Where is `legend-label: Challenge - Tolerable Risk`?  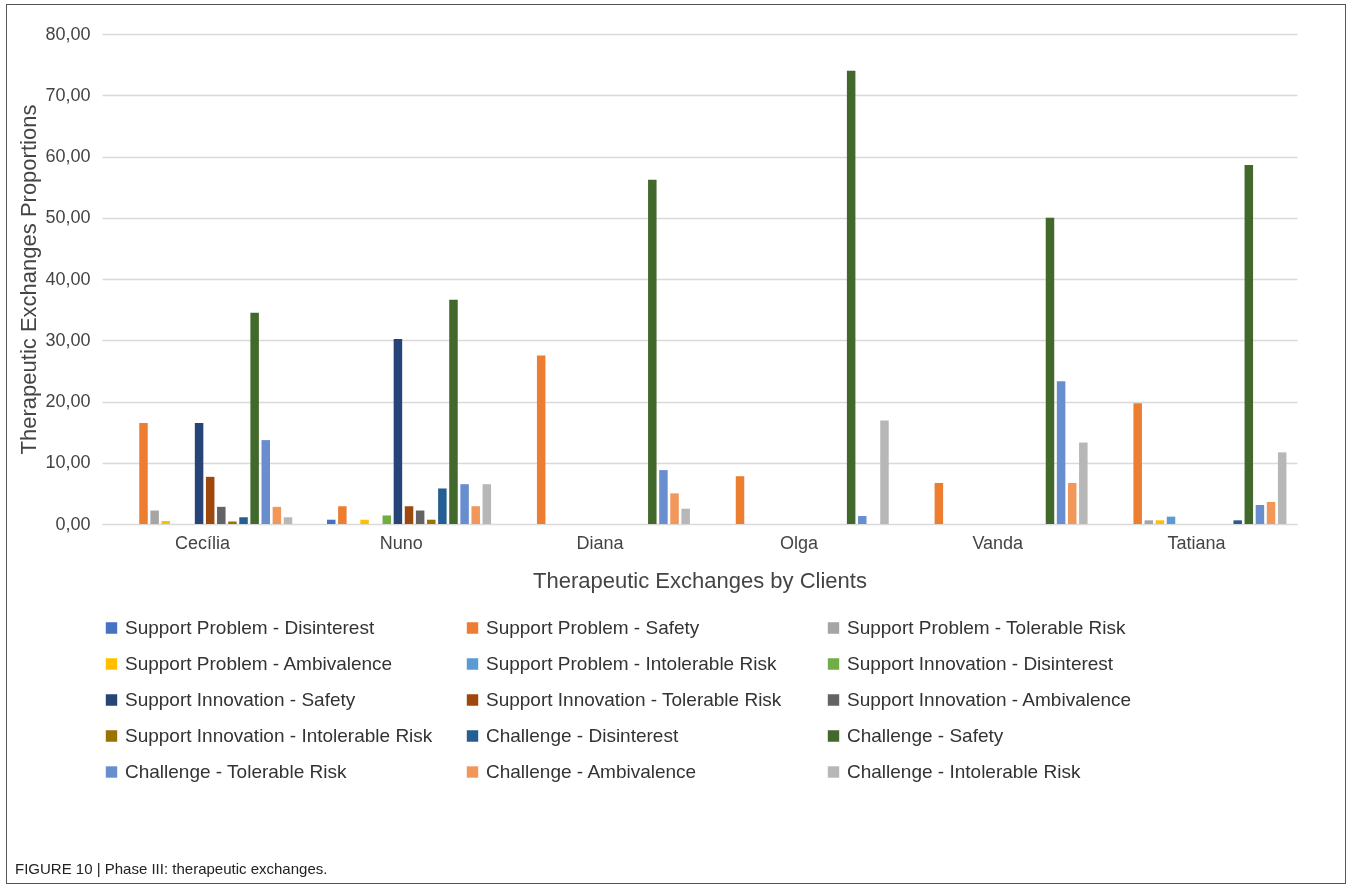 legend-label: Challenge - Tolerable Risk is located at coordinates (236, 771).